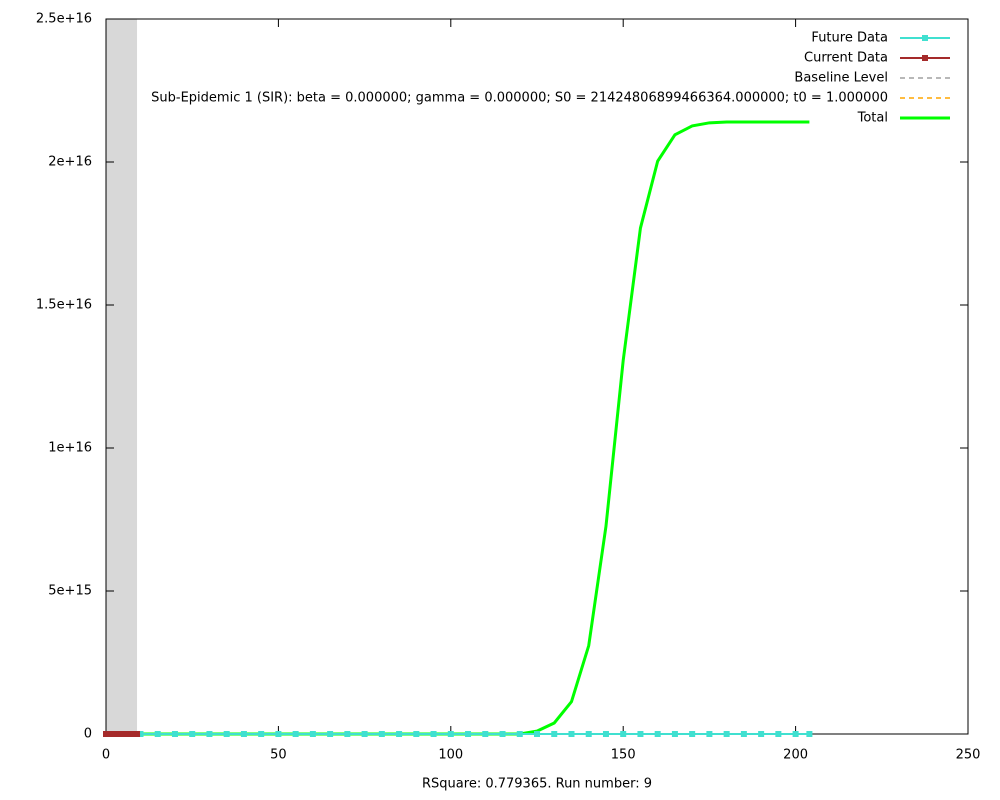  Describe the element at coordinates (872, 118) in the screenshot. I see `legend-label: Total` at that location.